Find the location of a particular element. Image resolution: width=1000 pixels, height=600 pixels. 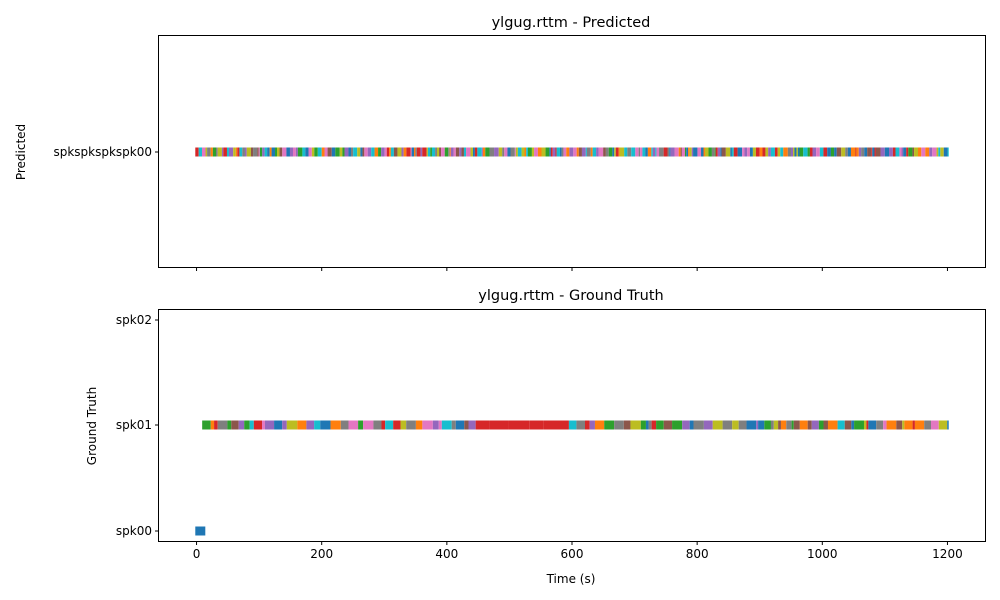

ground-truth-y-ticks: spk00 spk01 spk02 is located at coordinates (137, 425).